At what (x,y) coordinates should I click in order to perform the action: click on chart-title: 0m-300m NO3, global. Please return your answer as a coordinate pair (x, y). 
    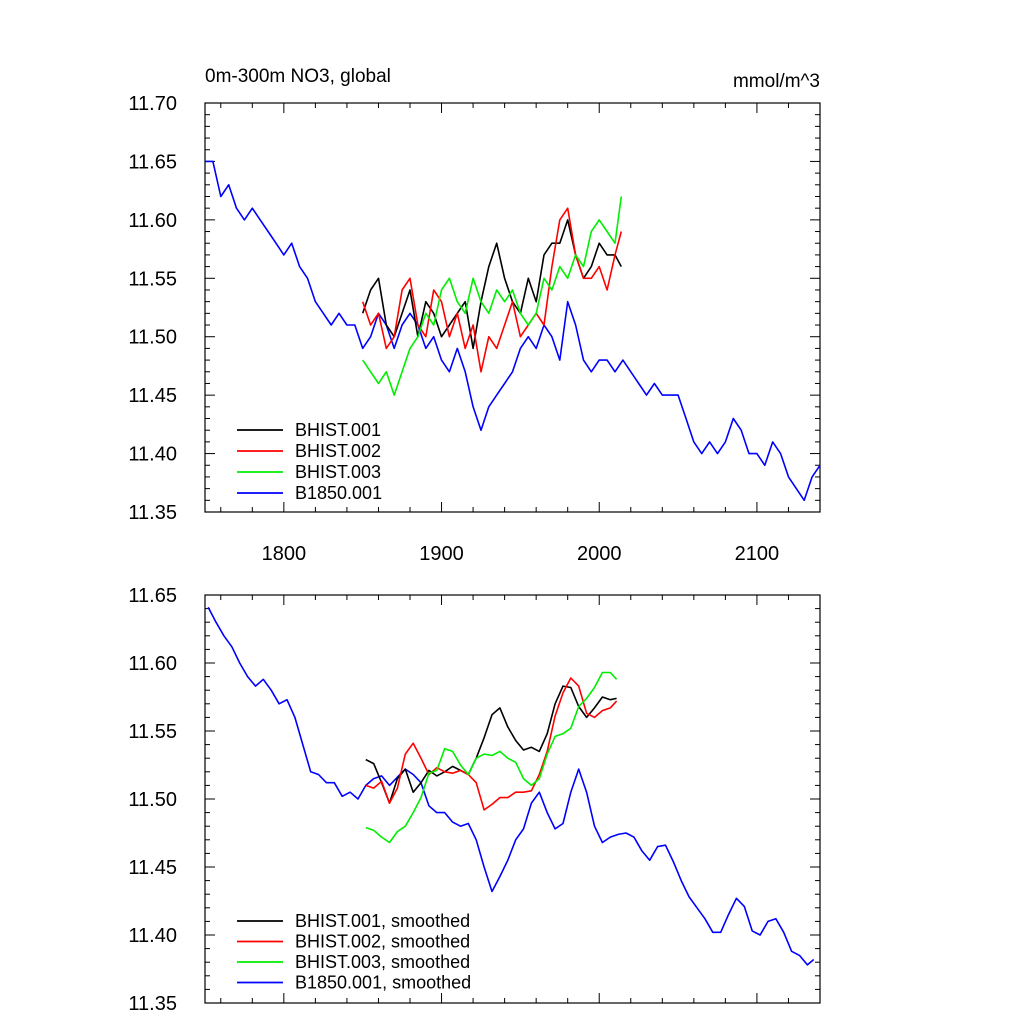
    Looking at the image, I should click on (298, 76).